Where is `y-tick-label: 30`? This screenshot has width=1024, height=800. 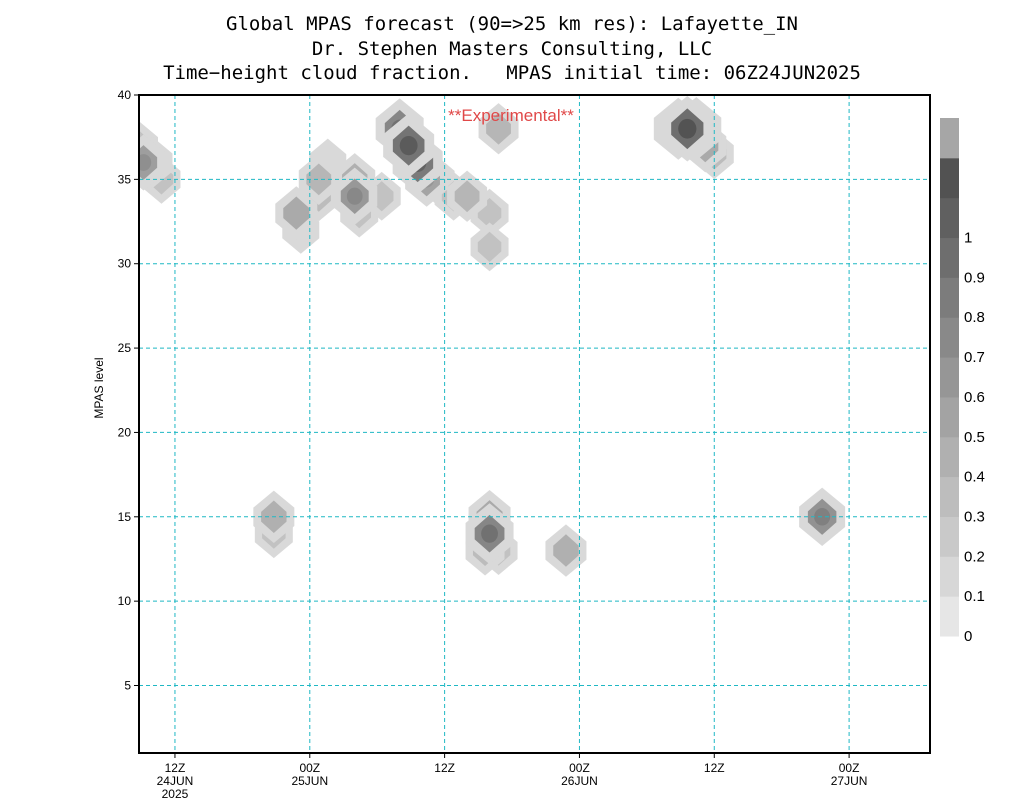
y-tick-label: 30 is located at coordinates (125, 264).